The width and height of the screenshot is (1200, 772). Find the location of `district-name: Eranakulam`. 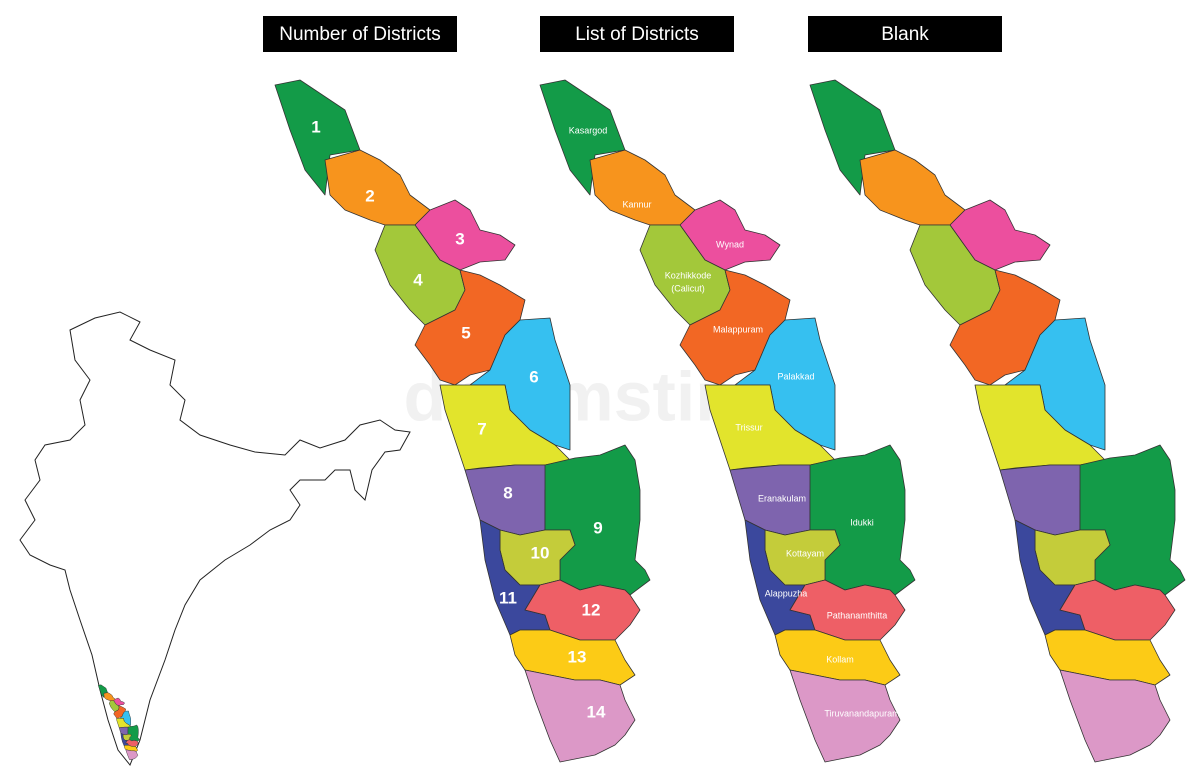

district-name: Eranakulam is located at coordinates (782, 498).